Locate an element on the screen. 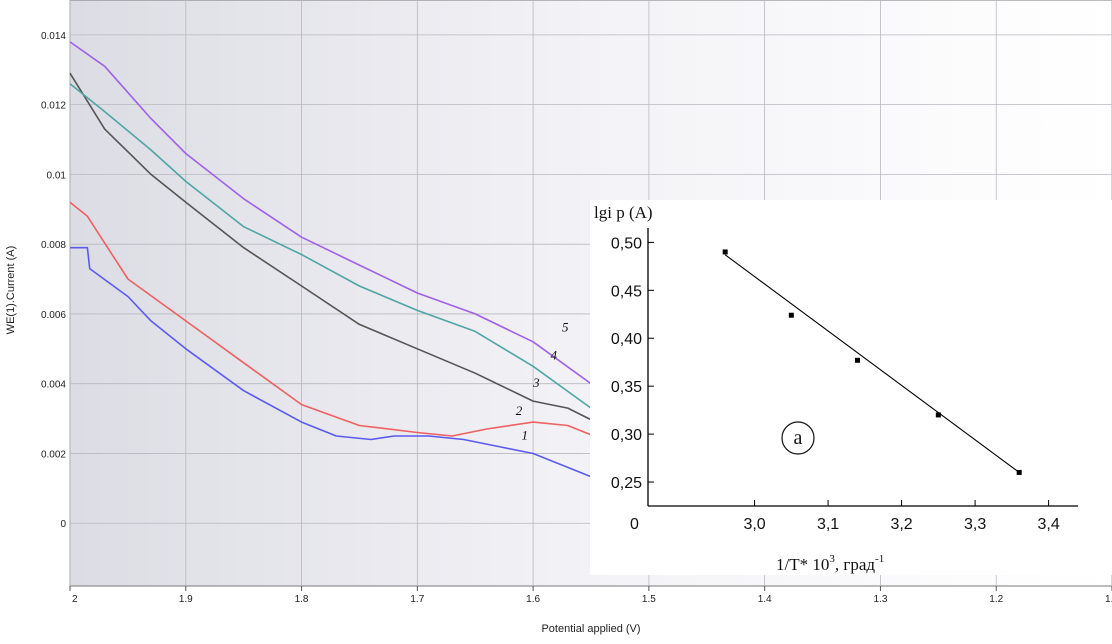 This screenshot has width=1112, height=644. inset-x-tick-label: 3,3 is located at coordinates (975, 524).